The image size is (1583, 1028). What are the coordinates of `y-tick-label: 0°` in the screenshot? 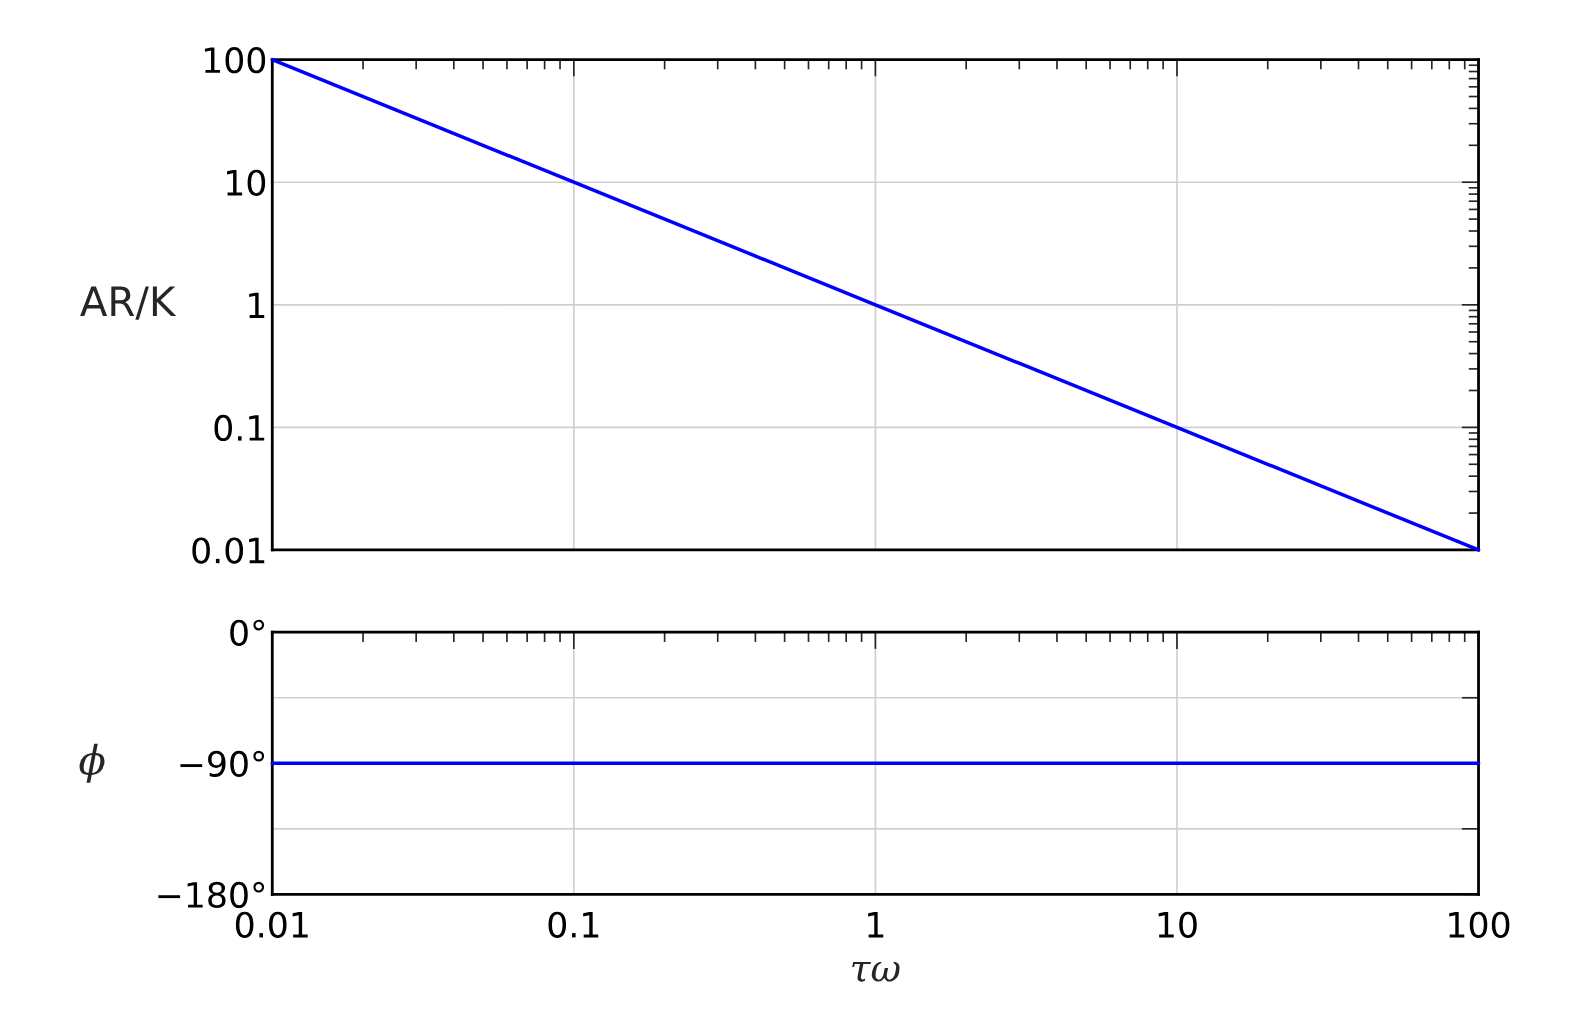 It's located at (247, 632).